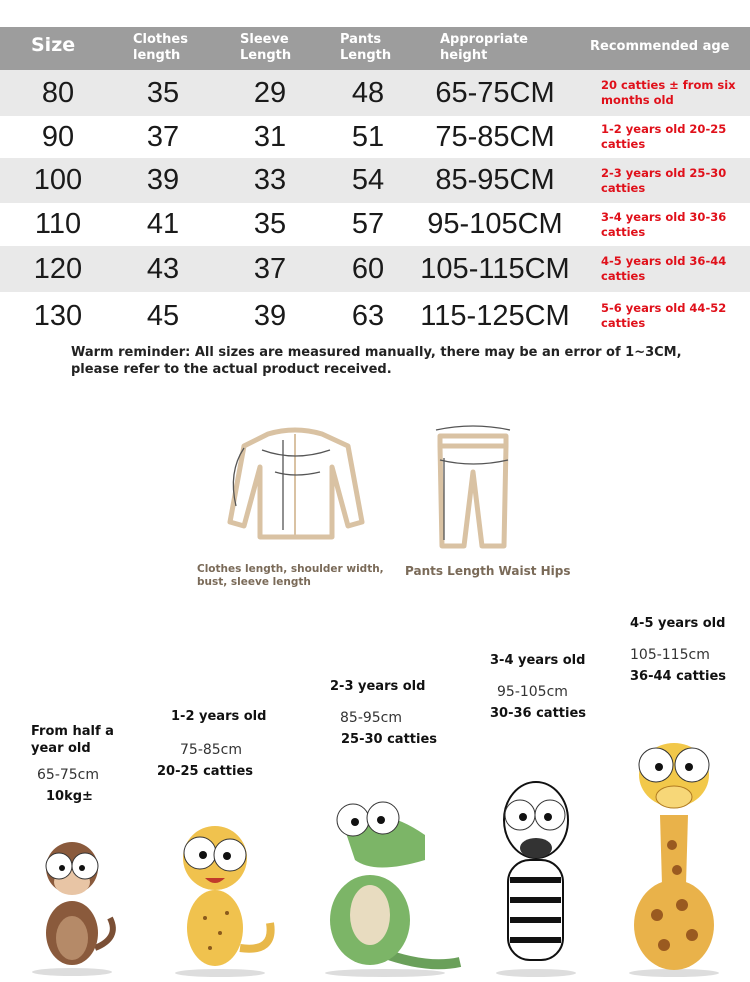 This screenshot has height=982, width=750. Describe the element at coordinates (495, 224) in the screenshot. I see `cell-height: 95-105CM` at that location.